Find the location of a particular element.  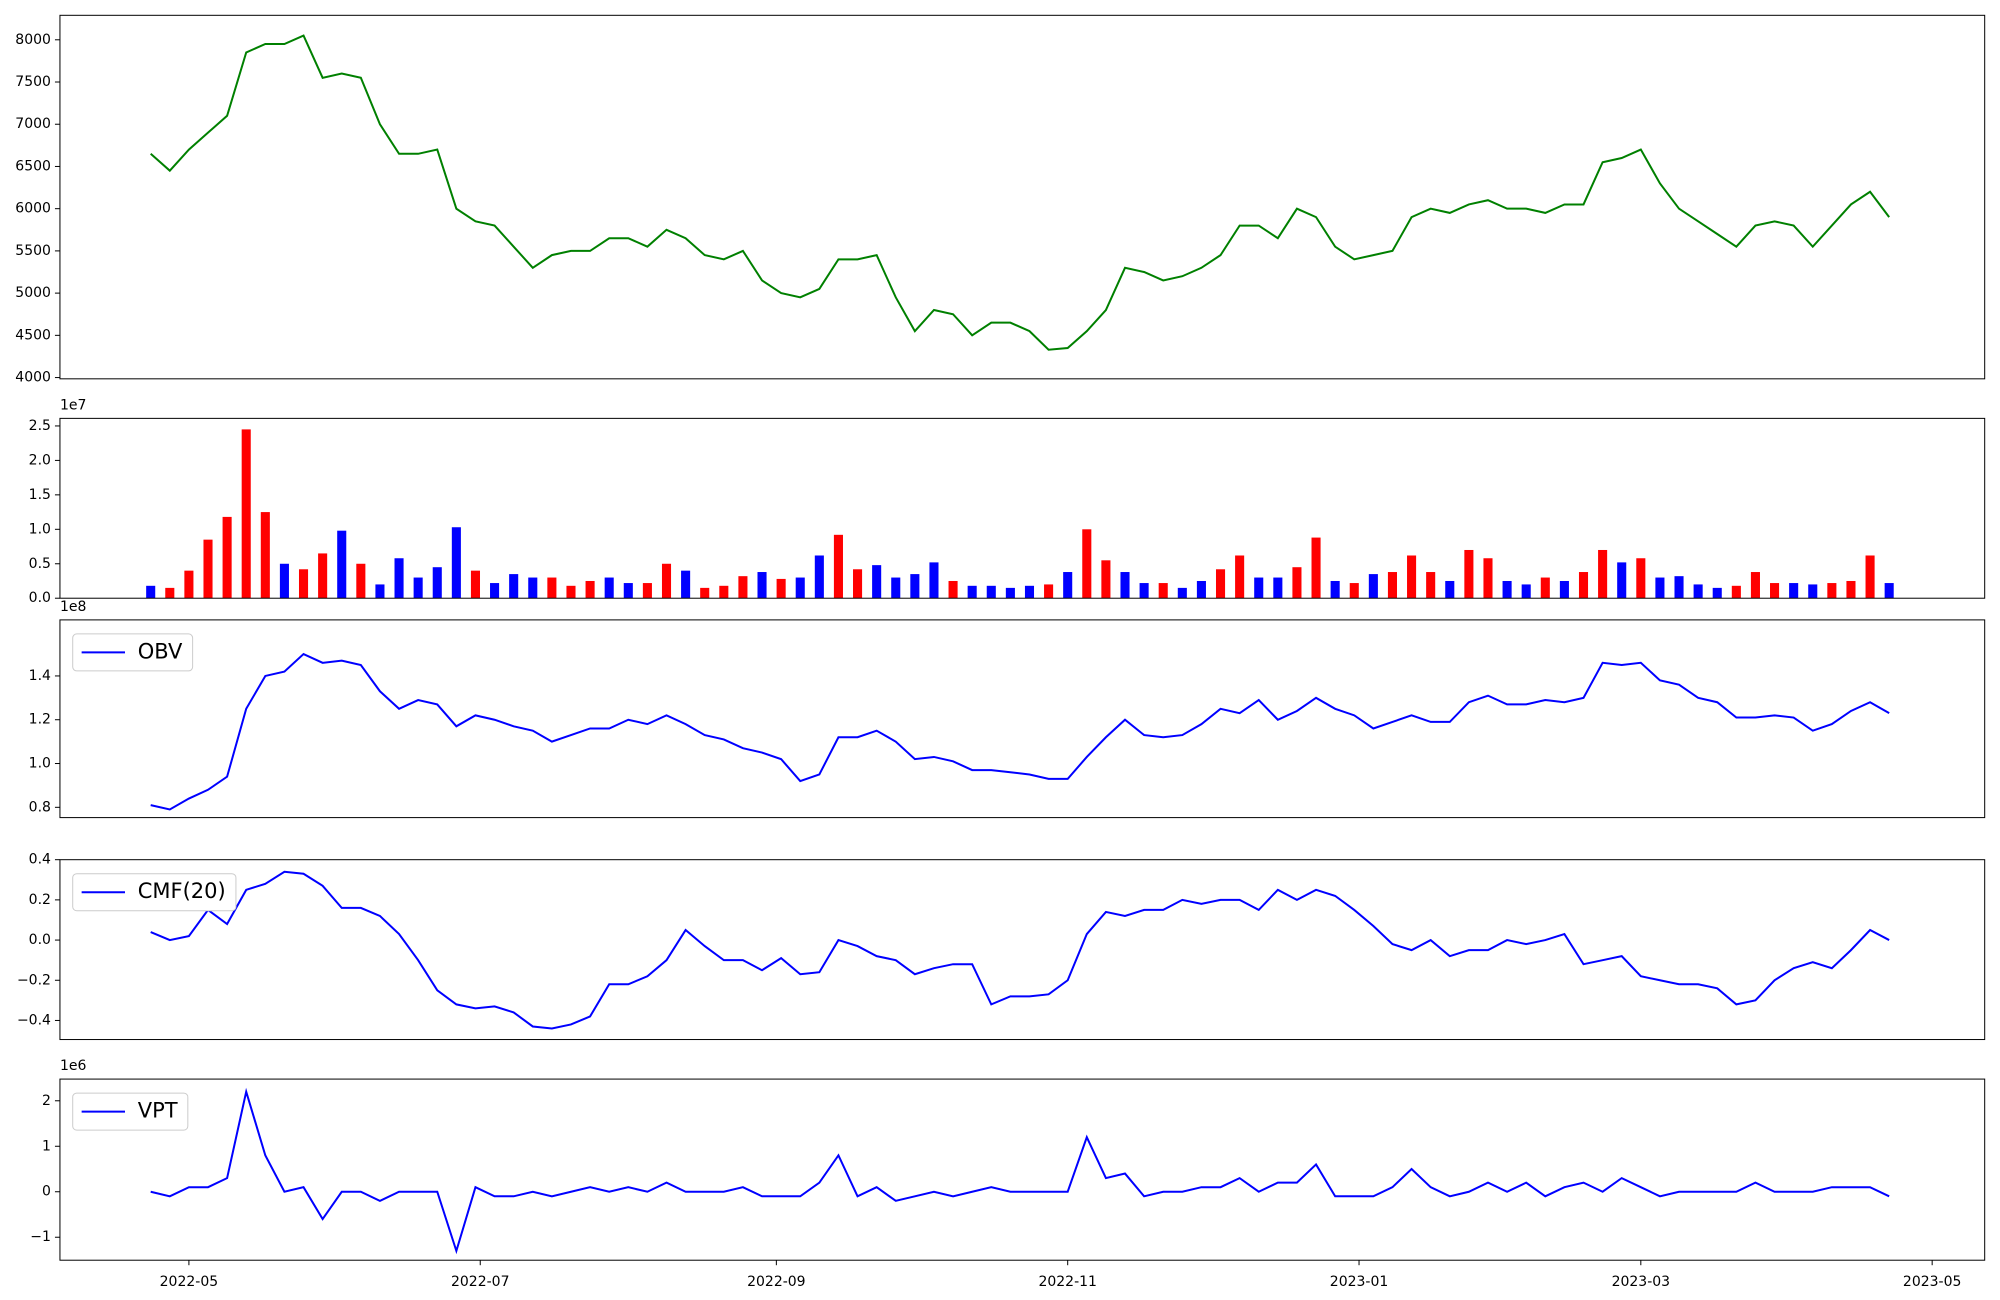

y-tick-label: 0.4 is located at coordinates (40, 860).